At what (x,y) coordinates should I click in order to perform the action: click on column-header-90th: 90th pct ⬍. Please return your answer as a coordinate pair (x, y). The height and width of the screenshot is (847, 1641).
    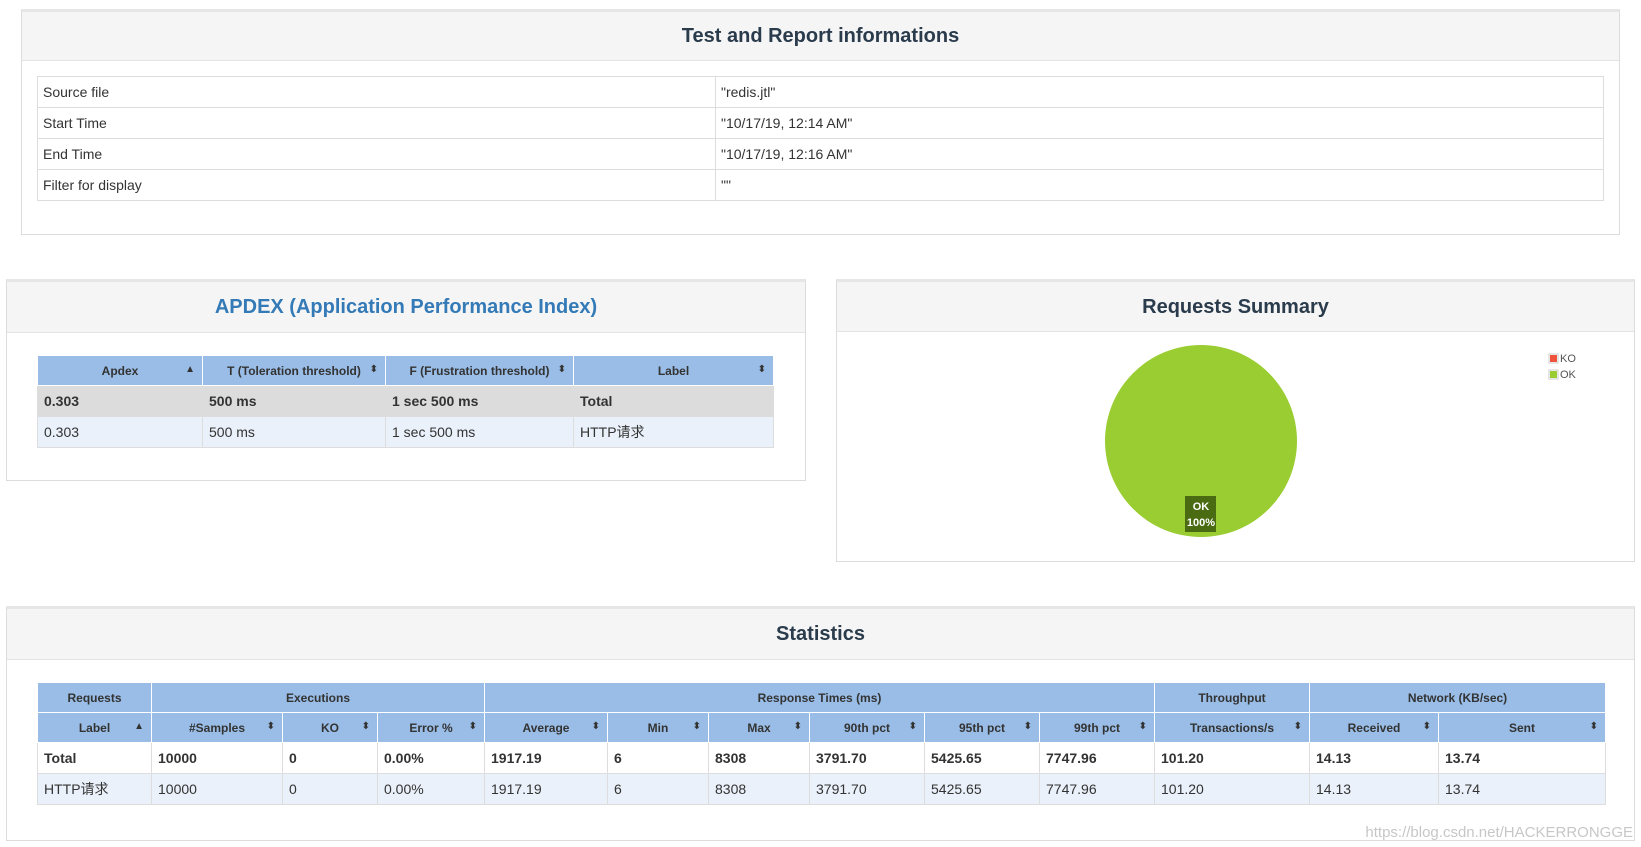
    Looking at the image, I should click on (867, 727).